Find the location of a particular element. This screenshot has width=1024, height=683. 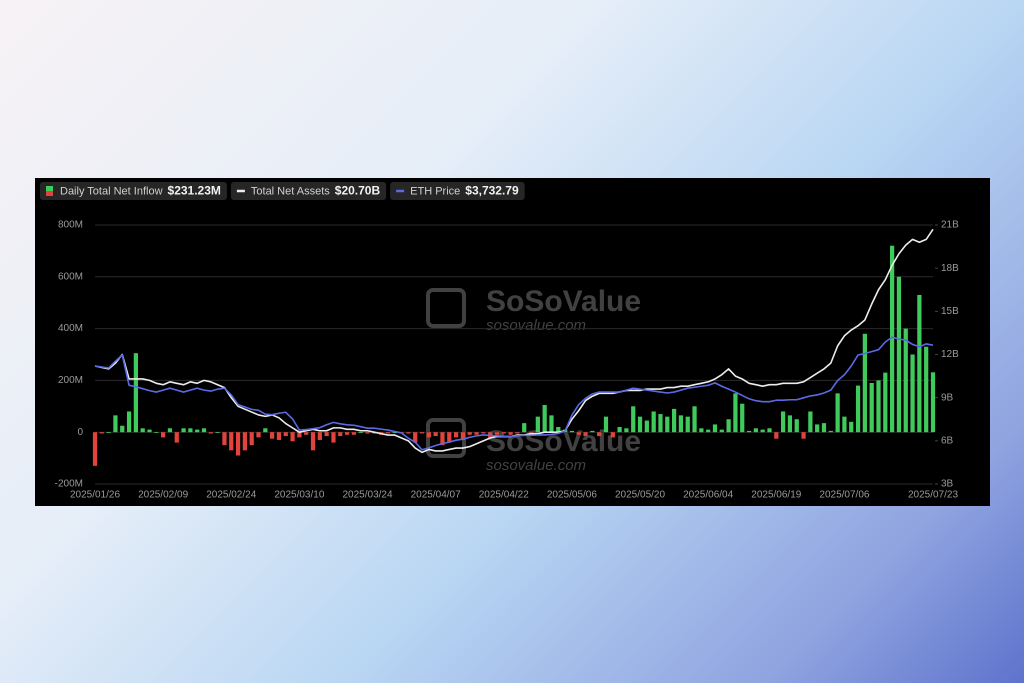

y-tick-label: 400M is located at coordinates (70, 328).